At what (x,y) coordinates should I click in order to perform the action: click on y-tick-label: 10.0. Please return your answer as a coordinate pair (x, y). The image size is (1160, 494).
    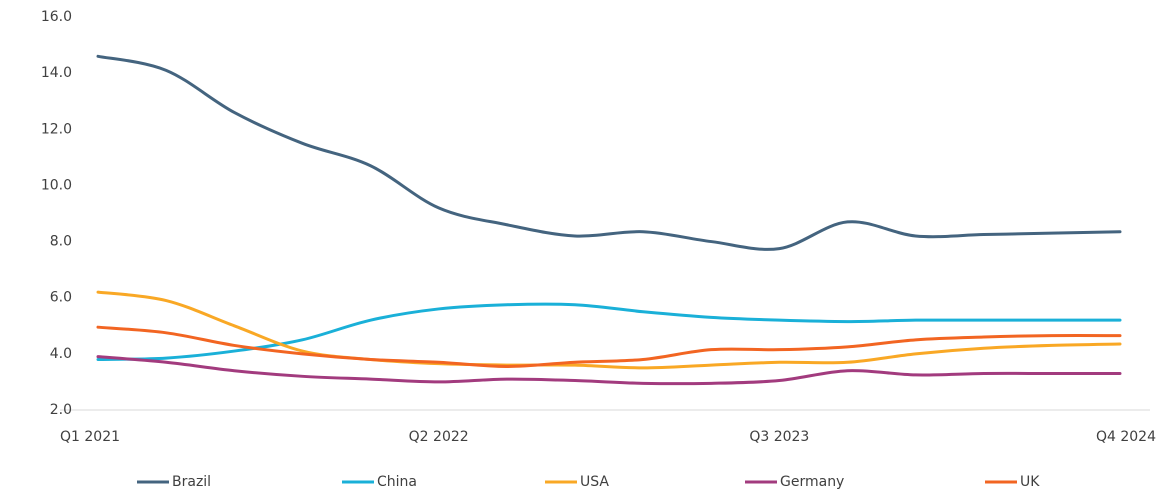
    Looking at the image, I should click on (56, 185).